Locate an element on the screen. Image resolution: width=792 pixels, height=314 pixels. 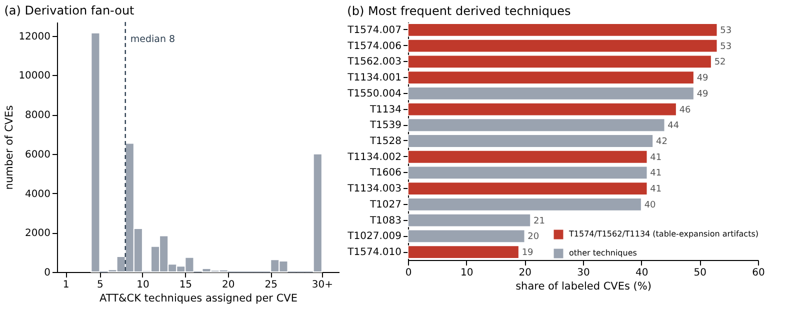
x-tick-label: 25 is located at coordinates (271, 285).